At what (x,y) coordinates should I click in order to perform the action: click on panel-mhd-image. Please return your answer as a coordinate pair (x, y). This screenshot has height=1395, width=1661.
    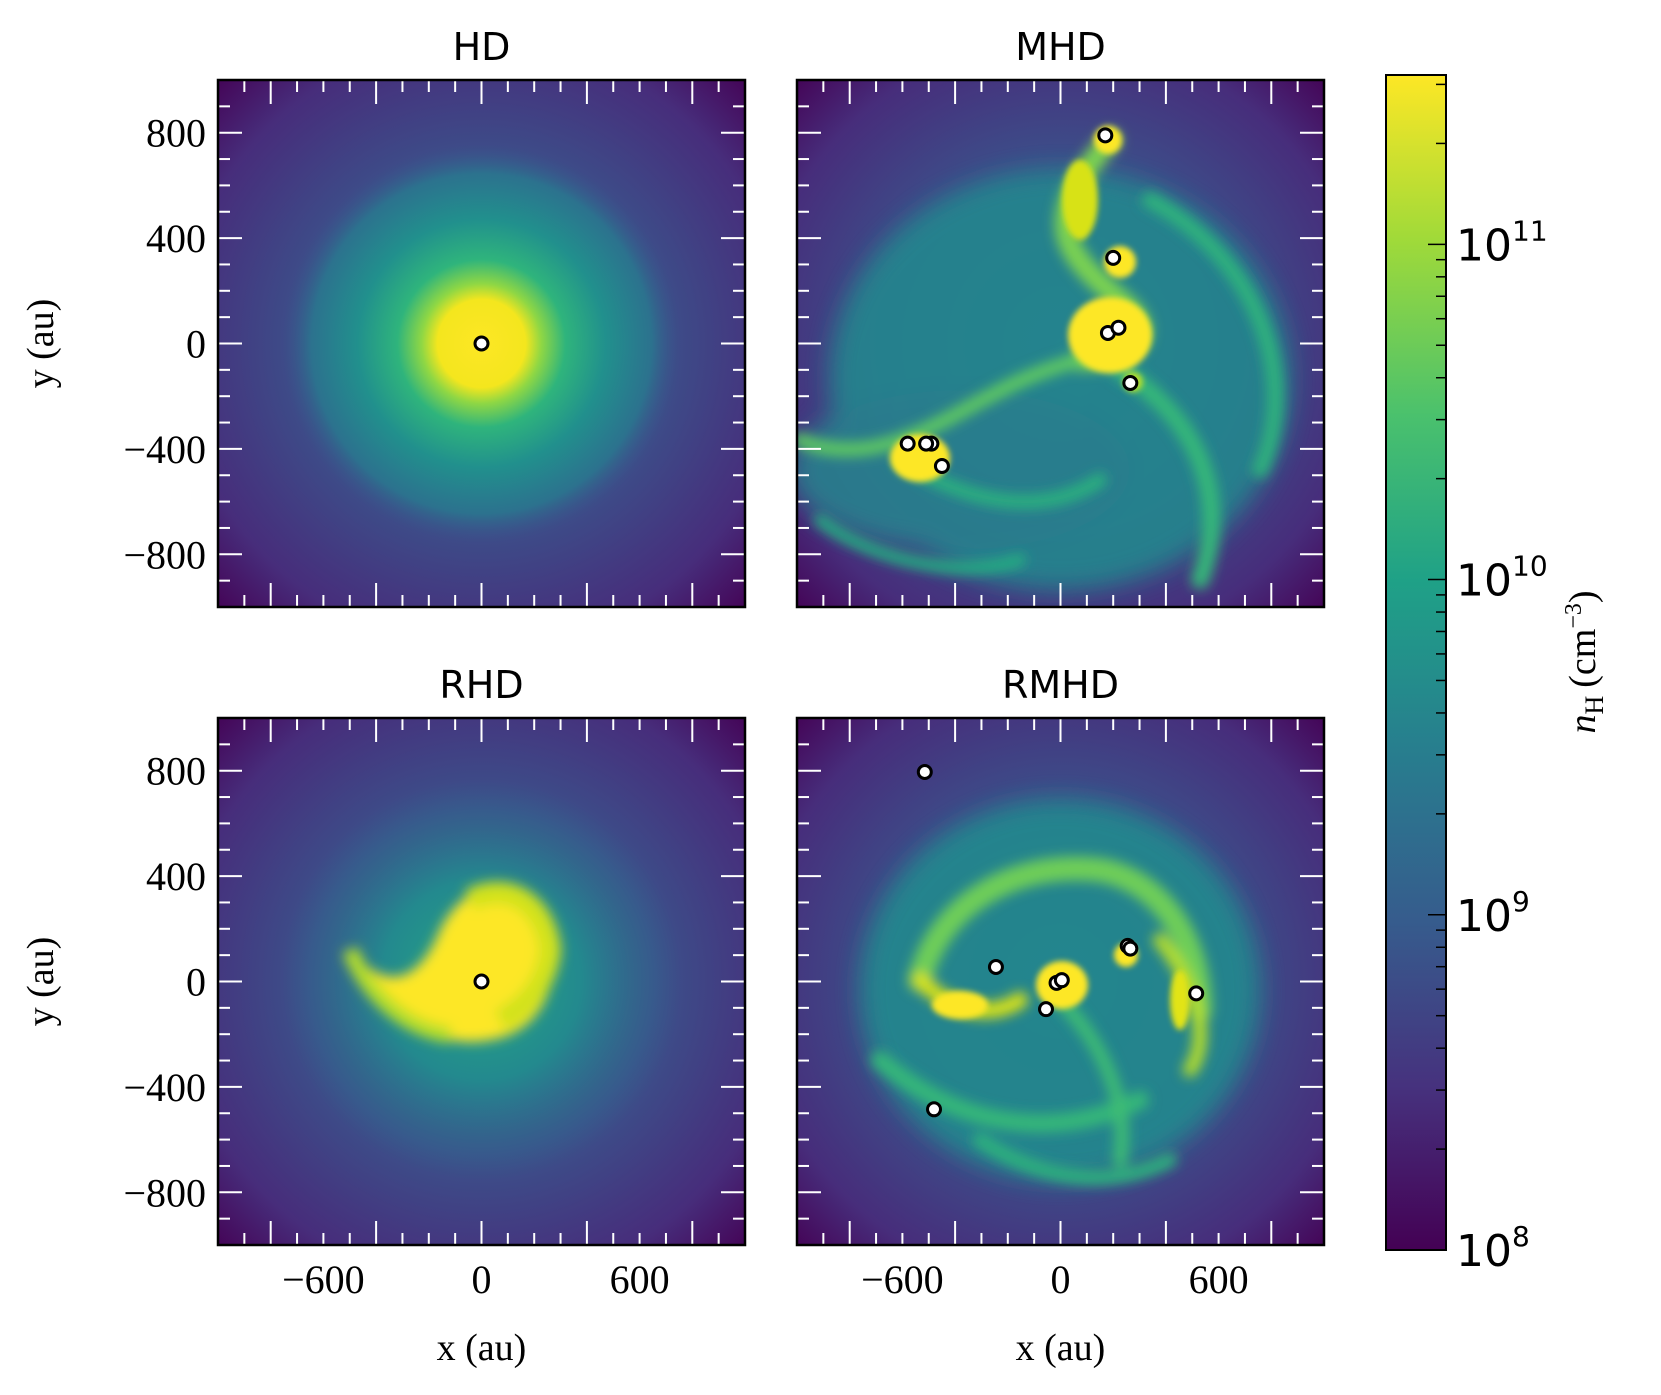
    Looking at the image, I should click on (1060, 343).